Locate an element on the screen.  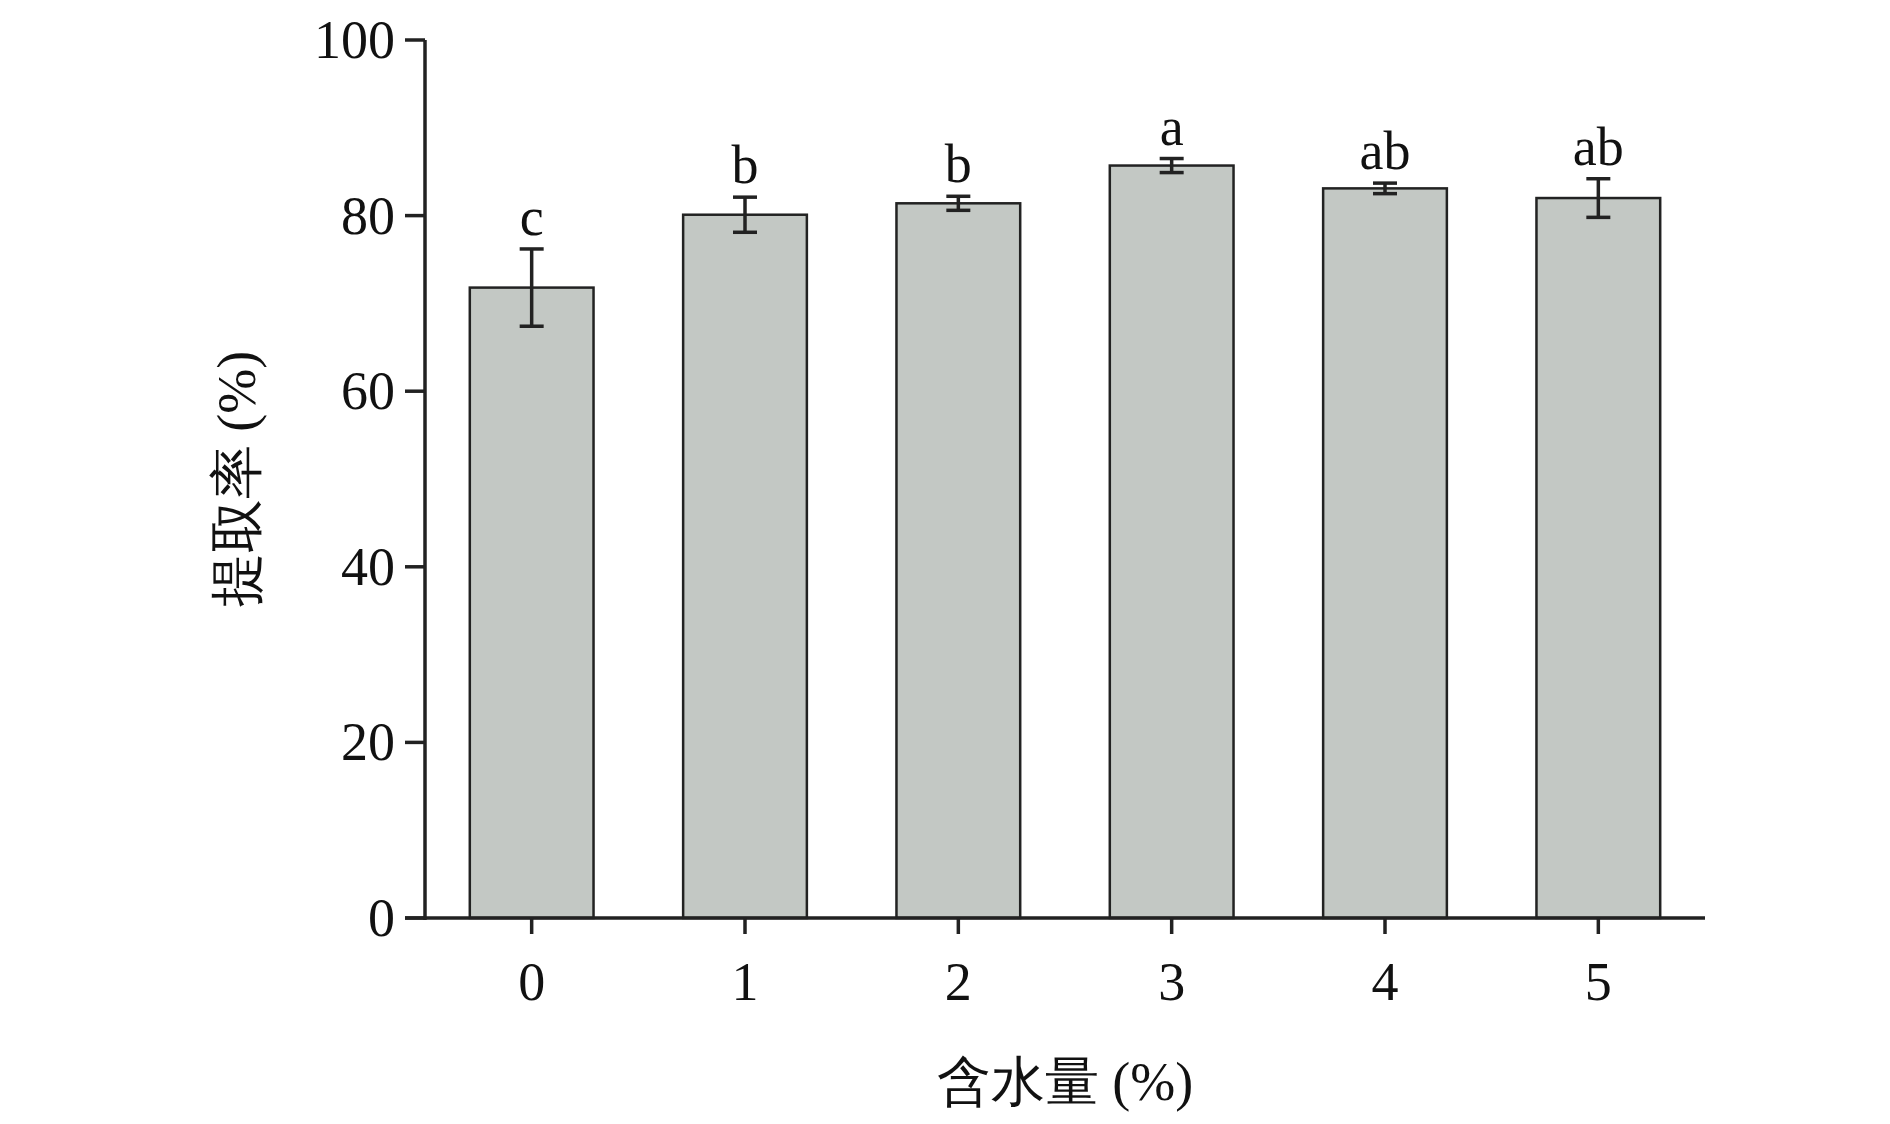
xtick-label: 5 is located at coordinates (1598, 982).